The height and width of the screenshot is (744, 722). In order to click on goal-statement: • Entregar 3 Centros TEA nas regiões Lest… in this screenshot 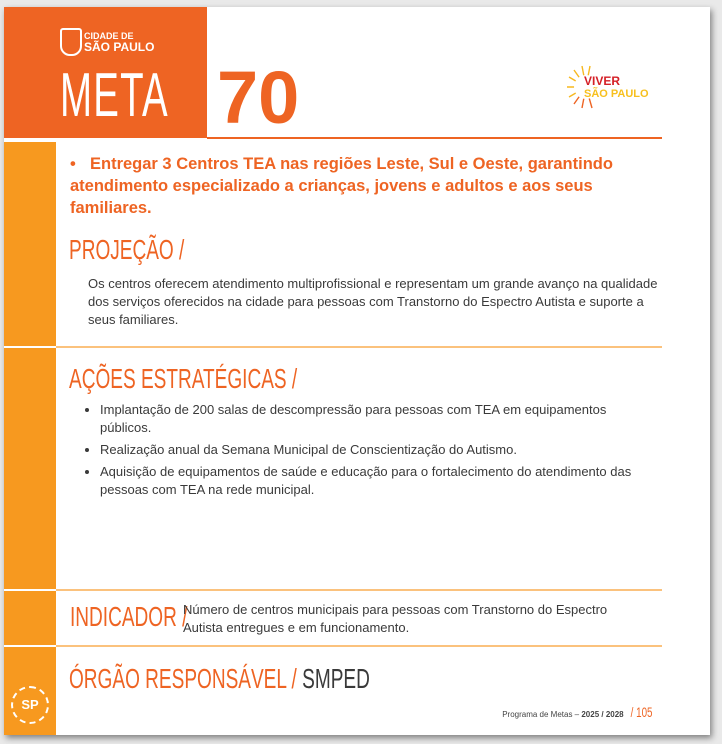, I will do `click(341, 186)`.